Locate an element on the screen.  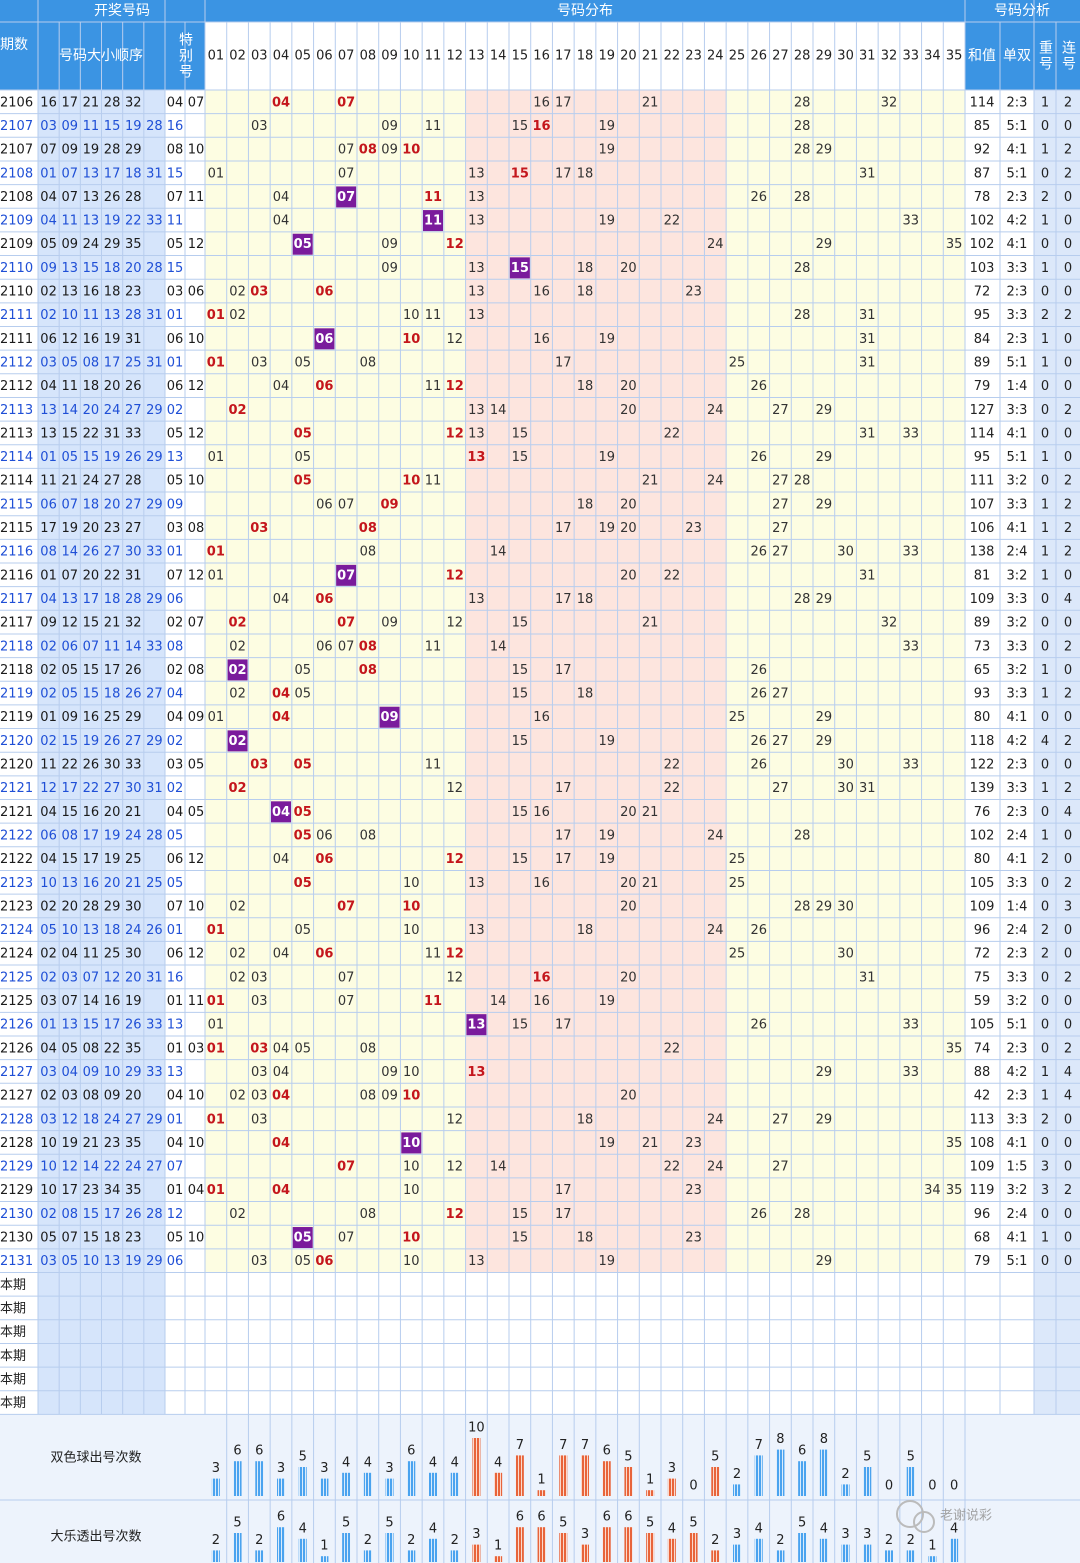
distribution-number: 18 is located at coordinates (585, 930).